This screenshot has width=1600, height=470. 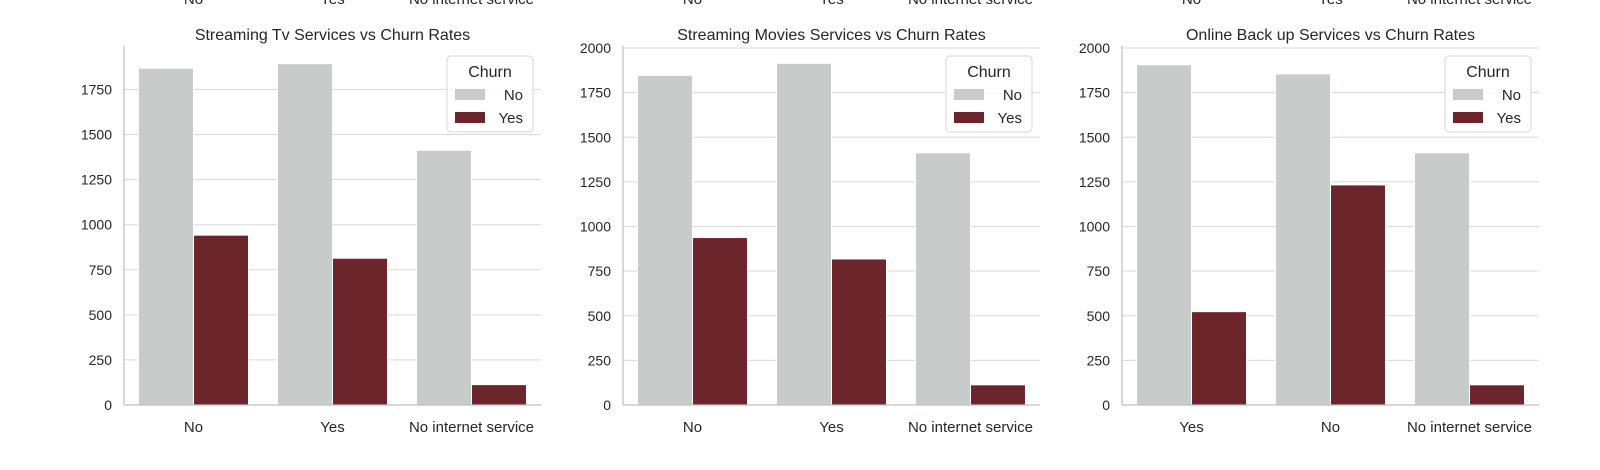 What do you see at coordinates (332, 35) in the screenshot?
I see `chart-title: Streaming Tv Services vs Churn Rates` at bounding box center [332, 35].